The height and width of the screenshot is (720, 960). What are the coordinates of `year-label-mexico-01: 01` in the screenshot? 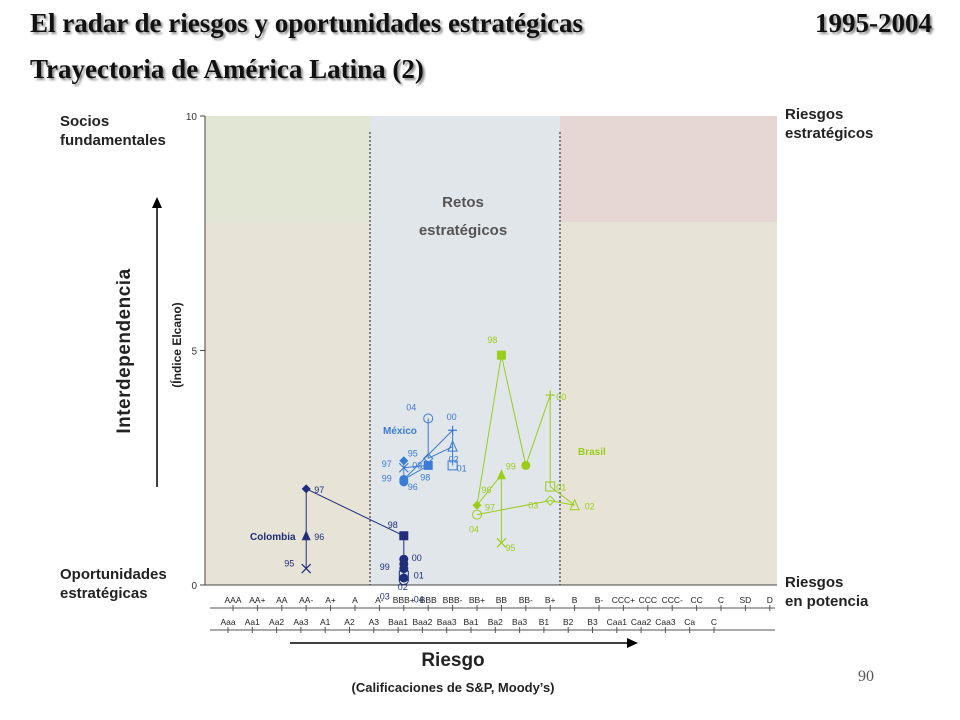 It's located at (462, 468).